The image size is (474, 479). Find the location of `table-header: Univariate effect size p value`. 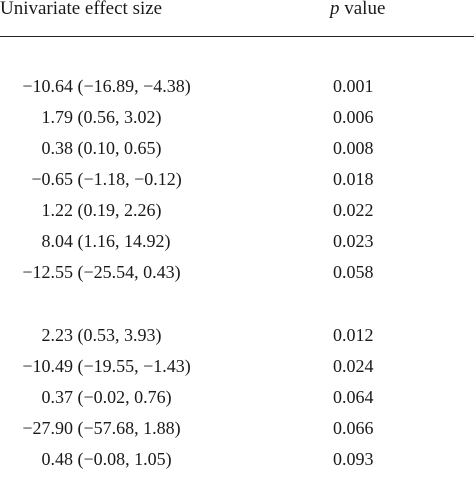

table-header: Univariate effect size p value is located at coordinates (237, 15).